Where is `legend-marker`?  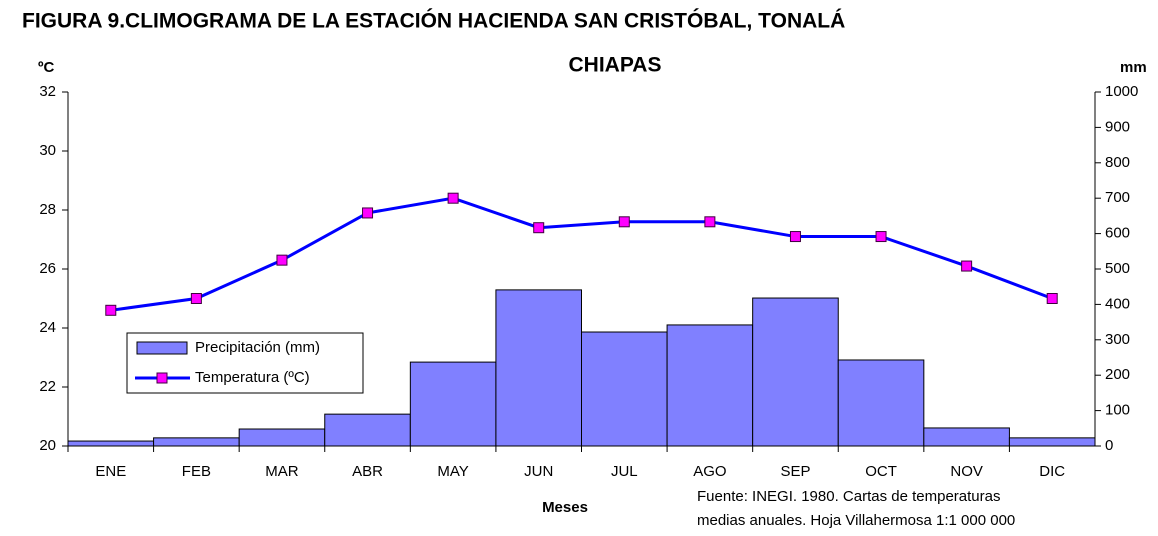 legend-marker is located at coordinates (162, 378).